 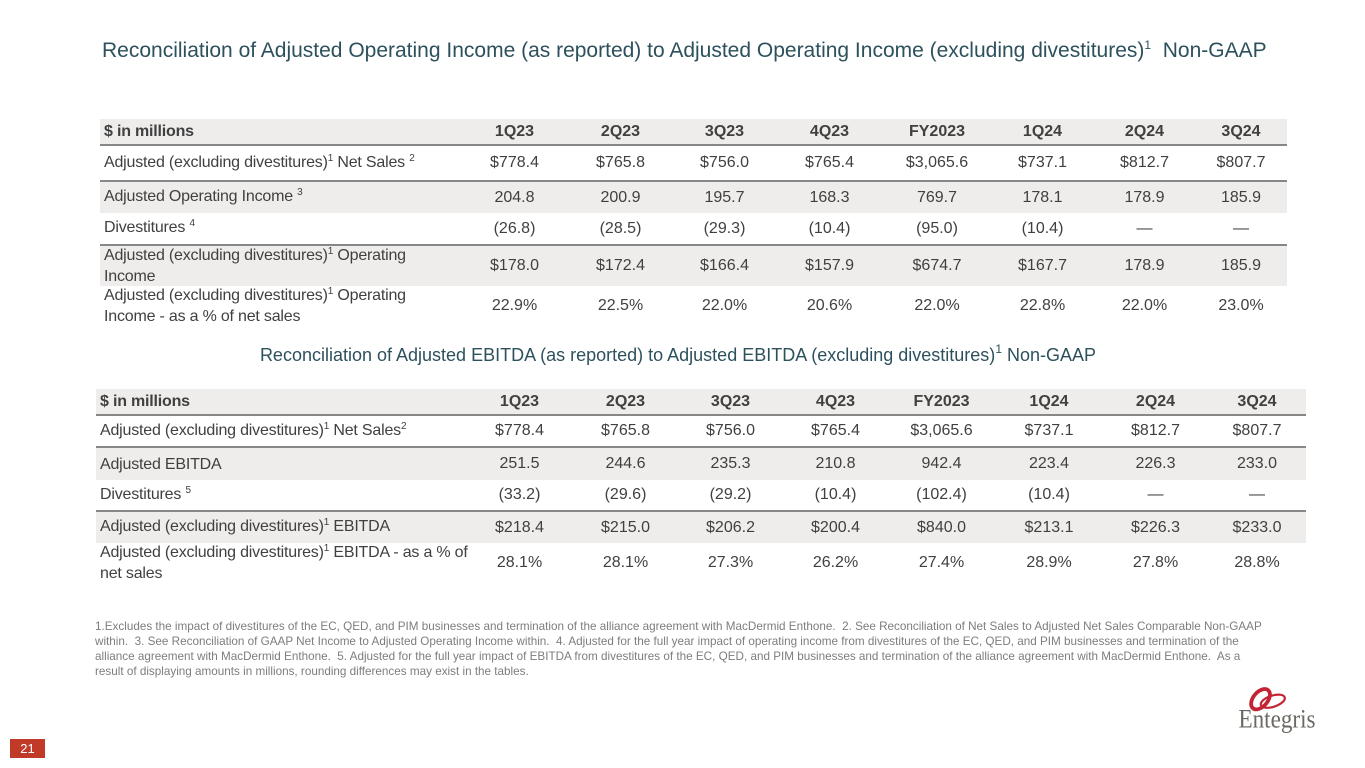 What do you see at coordinates (1277, 718) in the screenshot?
I see `svg-text: Entegris` at bounding box center [1277, 718].